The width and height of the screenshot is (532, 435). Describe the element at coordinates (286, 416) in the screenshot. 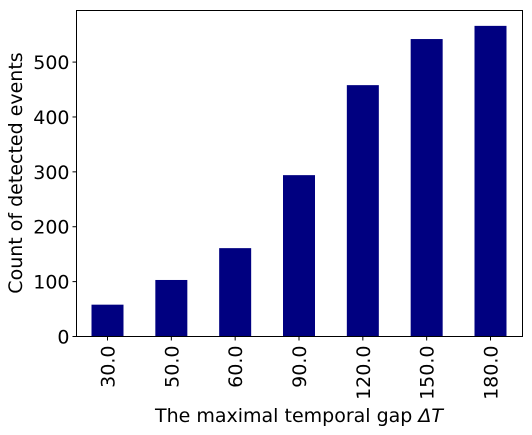

I see `x-axis-label-text: The maximal temporal gap` at that location.